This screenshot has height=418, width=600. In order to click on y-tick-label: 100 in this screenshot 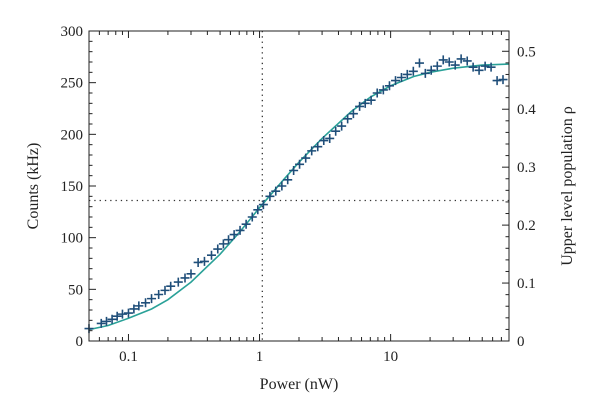, I will do `click(72, 239)`.